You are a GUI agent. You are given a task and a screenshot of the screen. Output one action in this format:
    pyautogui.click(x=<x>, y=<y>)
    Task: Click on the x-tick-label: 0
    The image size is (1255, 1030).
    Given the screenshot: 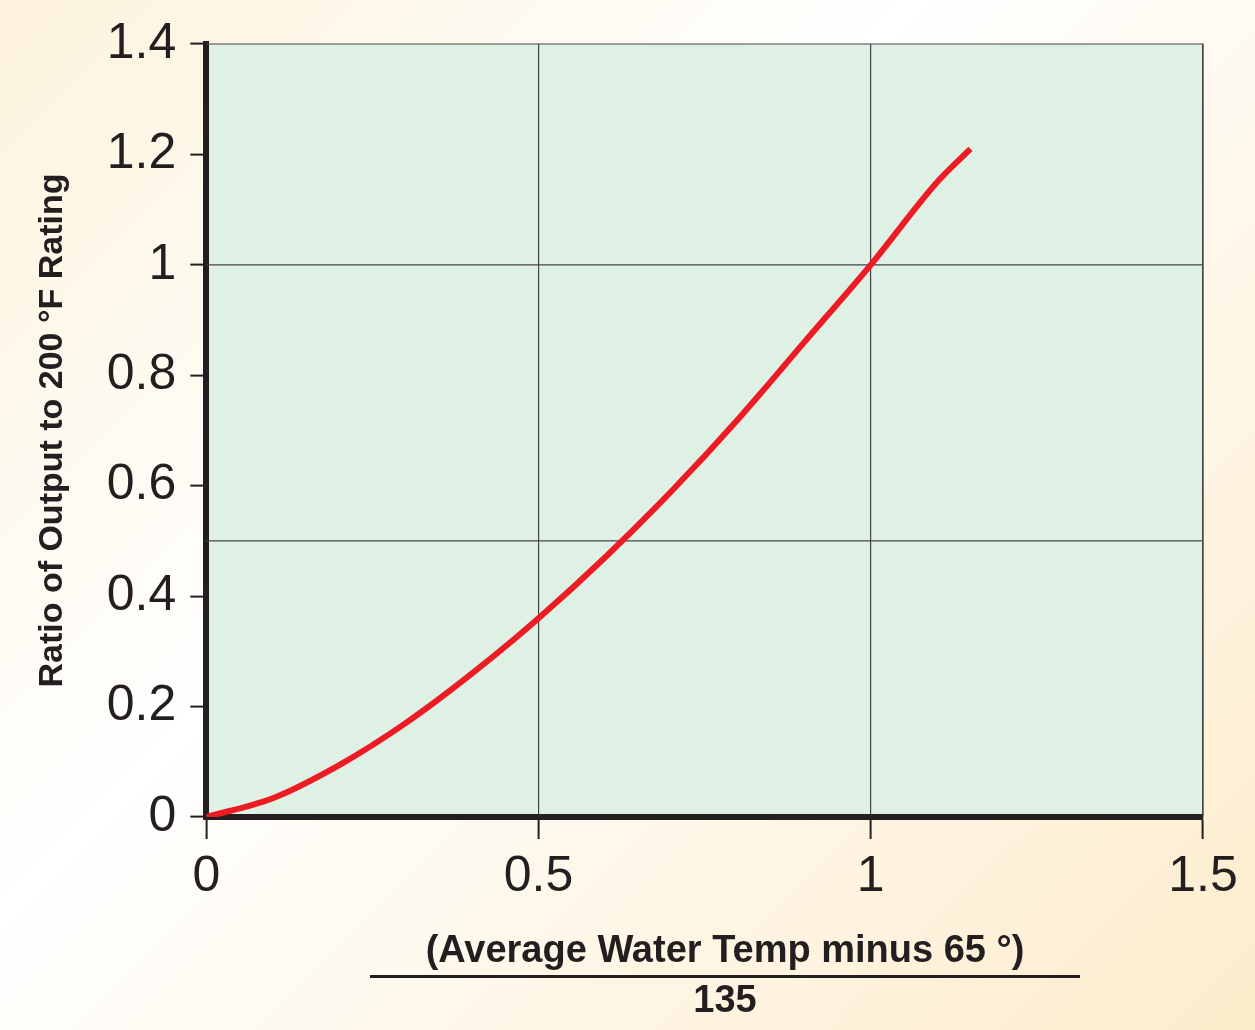 What is the action you would take?
    pyautogui.click(x=206, y=873)
    